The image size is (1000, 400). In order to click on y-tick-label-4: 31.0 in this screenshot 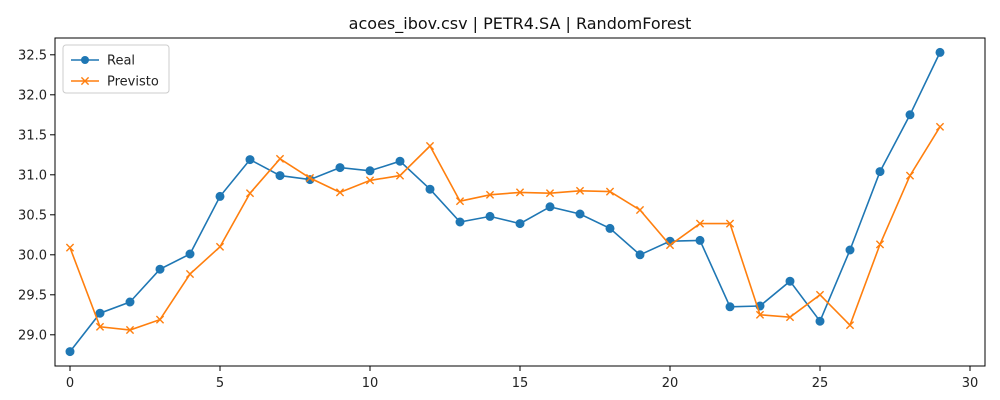, I will do `click(32, 175)`.